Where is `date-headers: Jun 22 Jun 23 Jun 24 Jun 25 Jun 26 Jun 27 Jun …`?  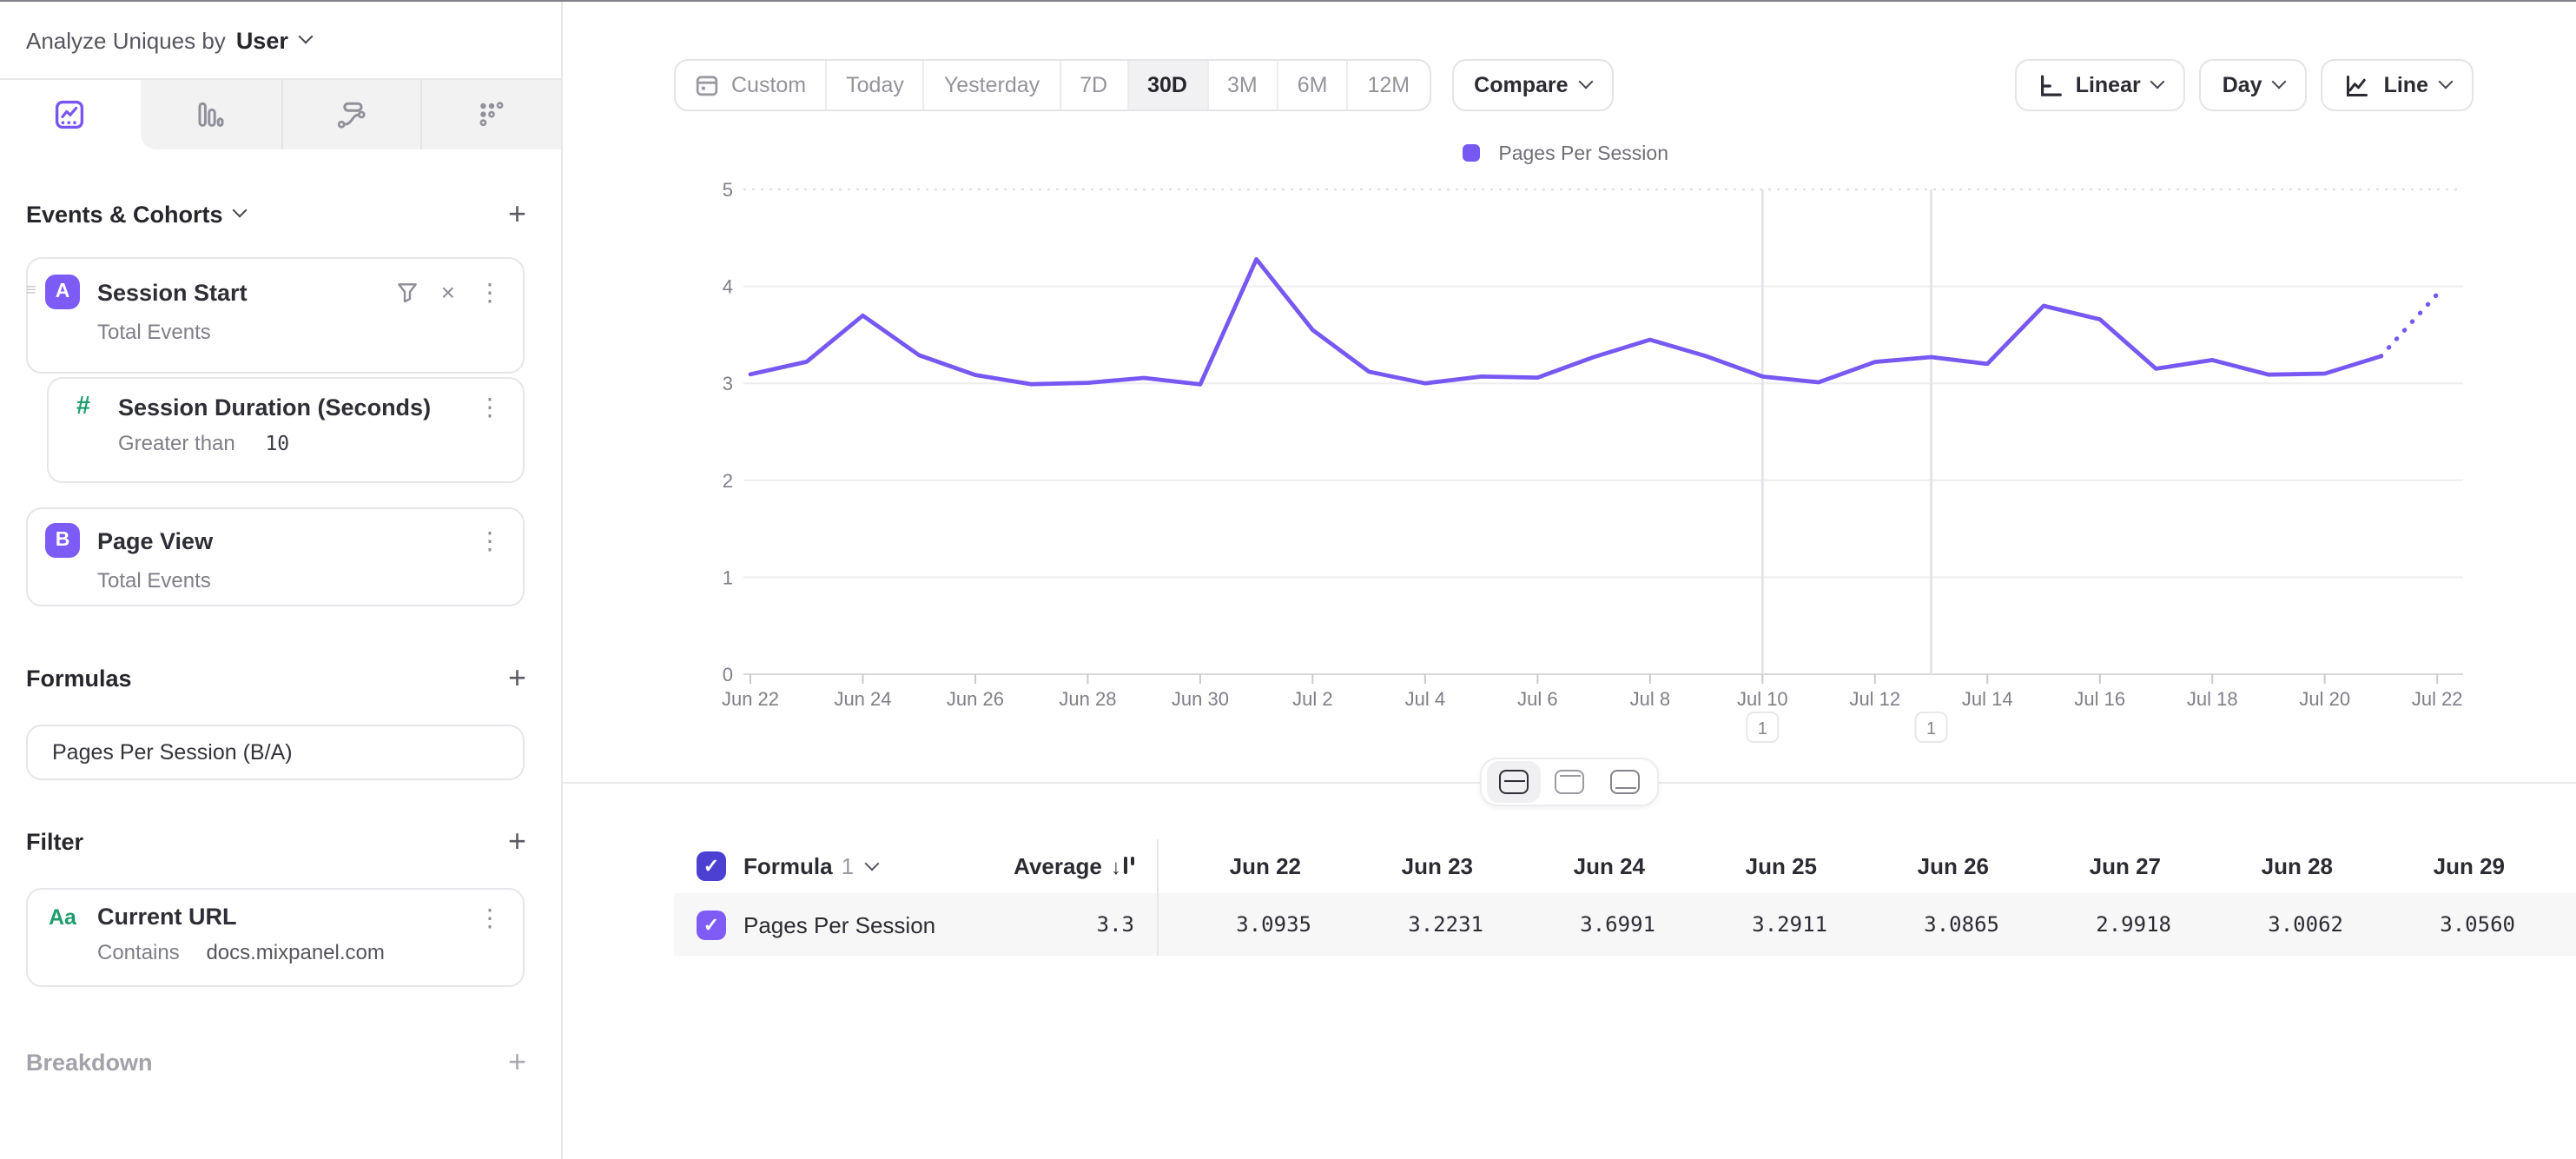
date-headers: Jun 22 Jun 23 Jun 24 Jun 25 Jun 26 Jun 27 Jun … is located at coordinates (1836, 866).